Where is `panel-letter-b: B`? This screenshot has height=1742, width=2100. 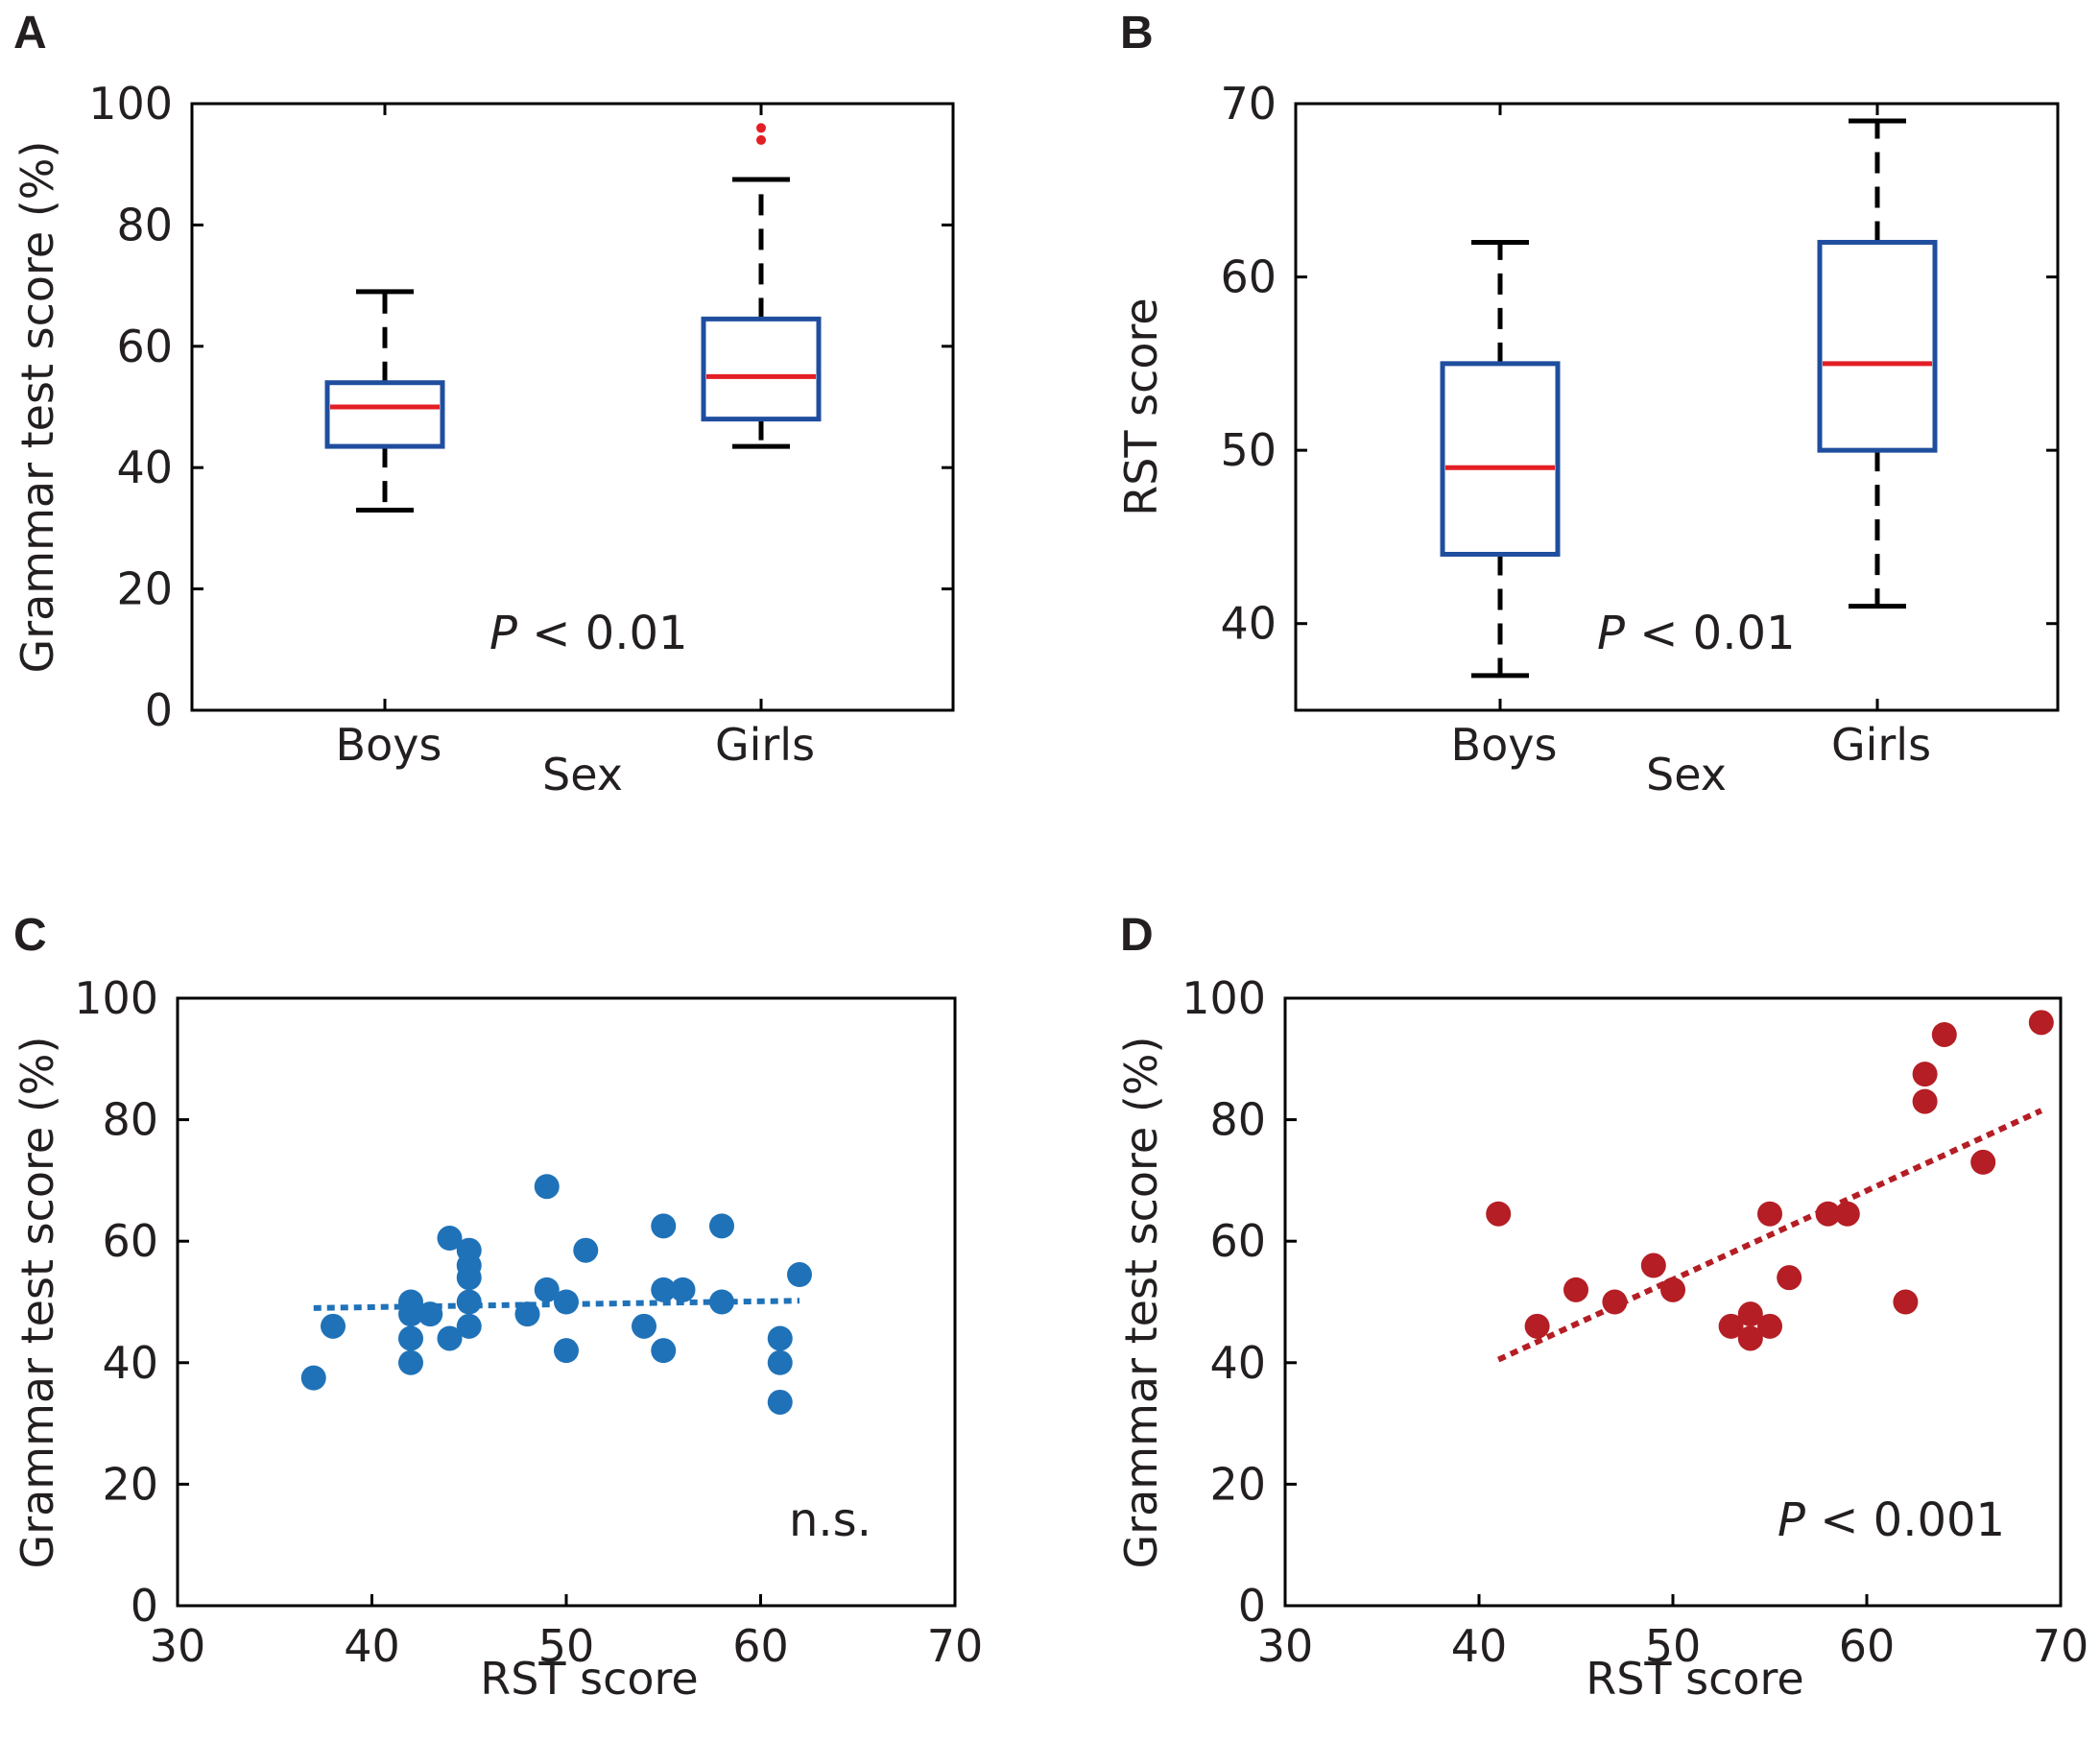 panel-letter-b: B is located at coordinates (1137, 33).